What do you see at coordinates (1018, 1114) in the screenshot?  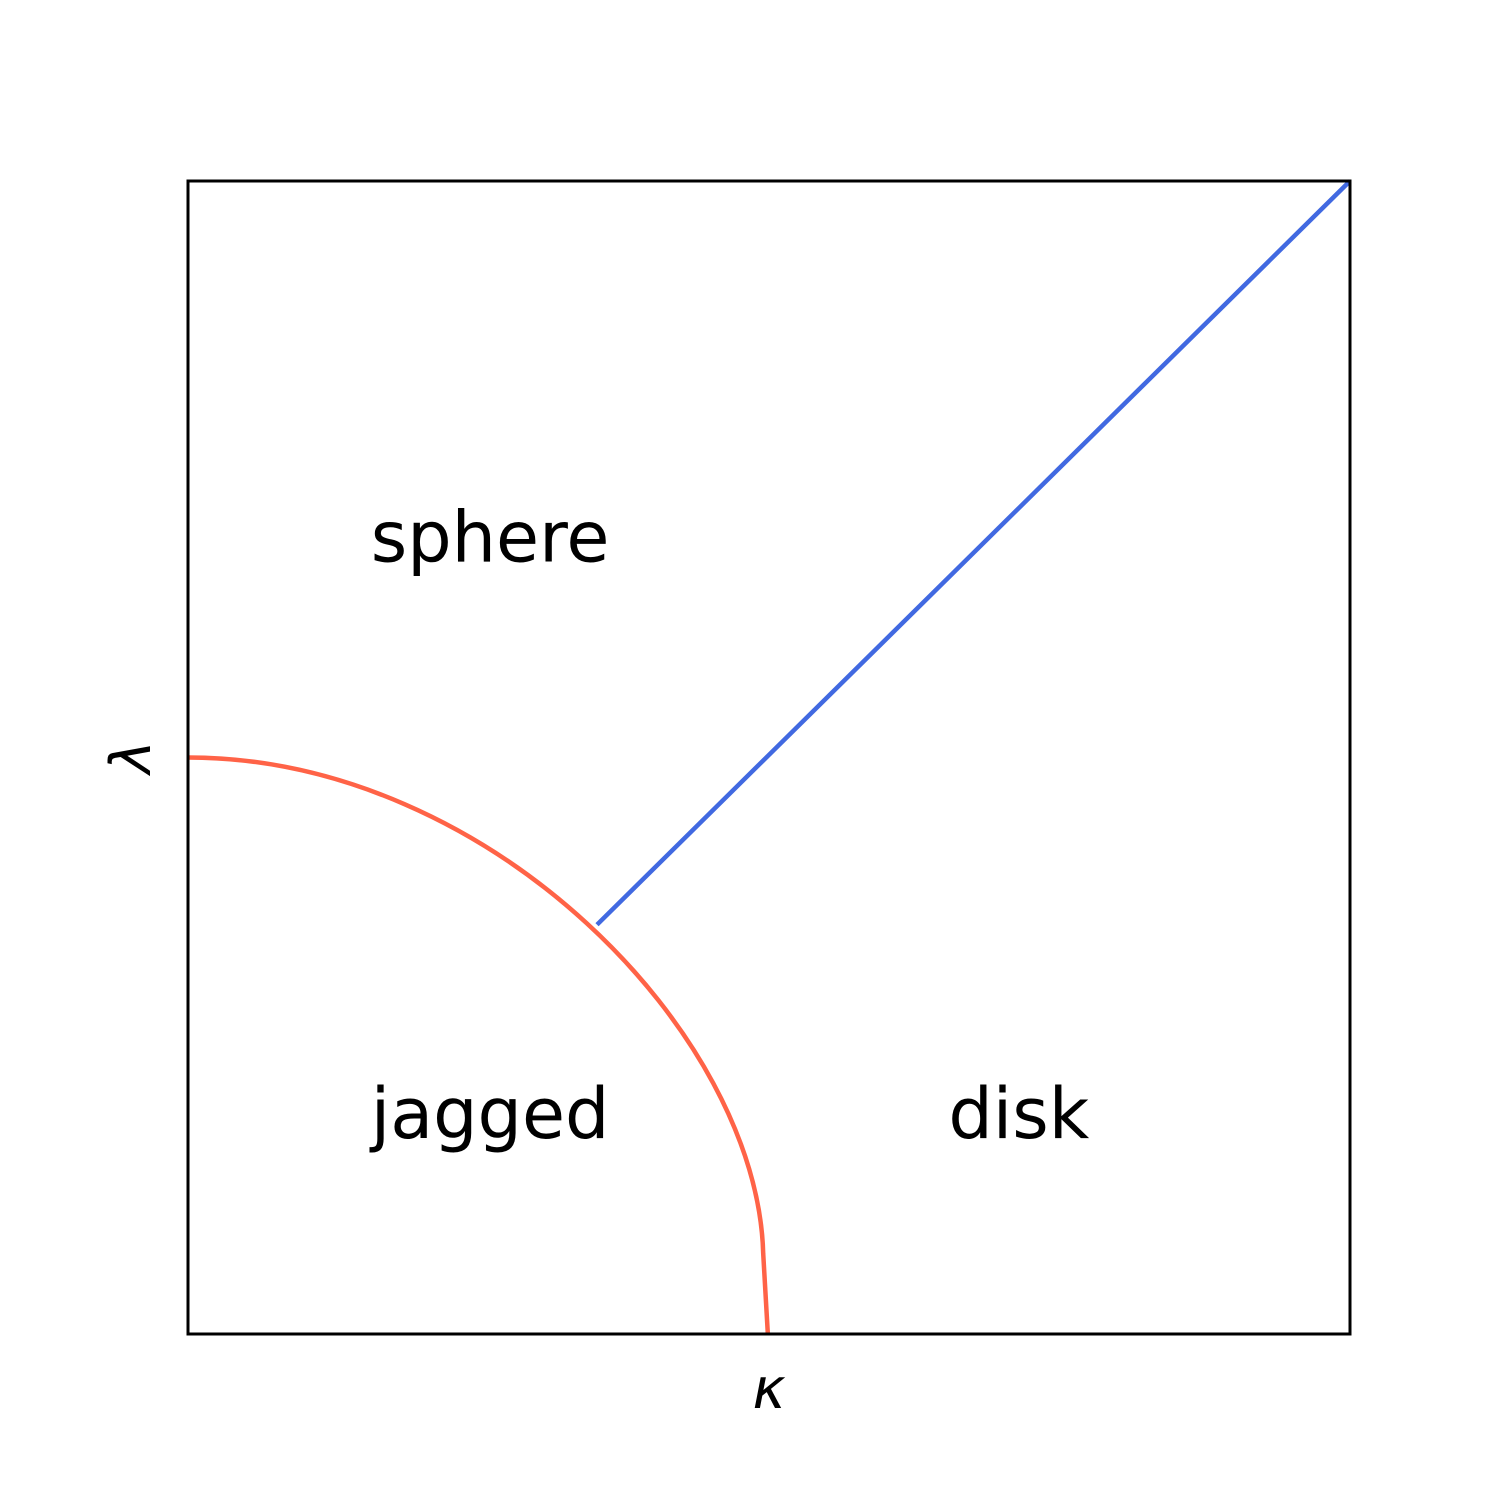 I see `region-label-disk: disk` at bounding box center [1018, 1114].